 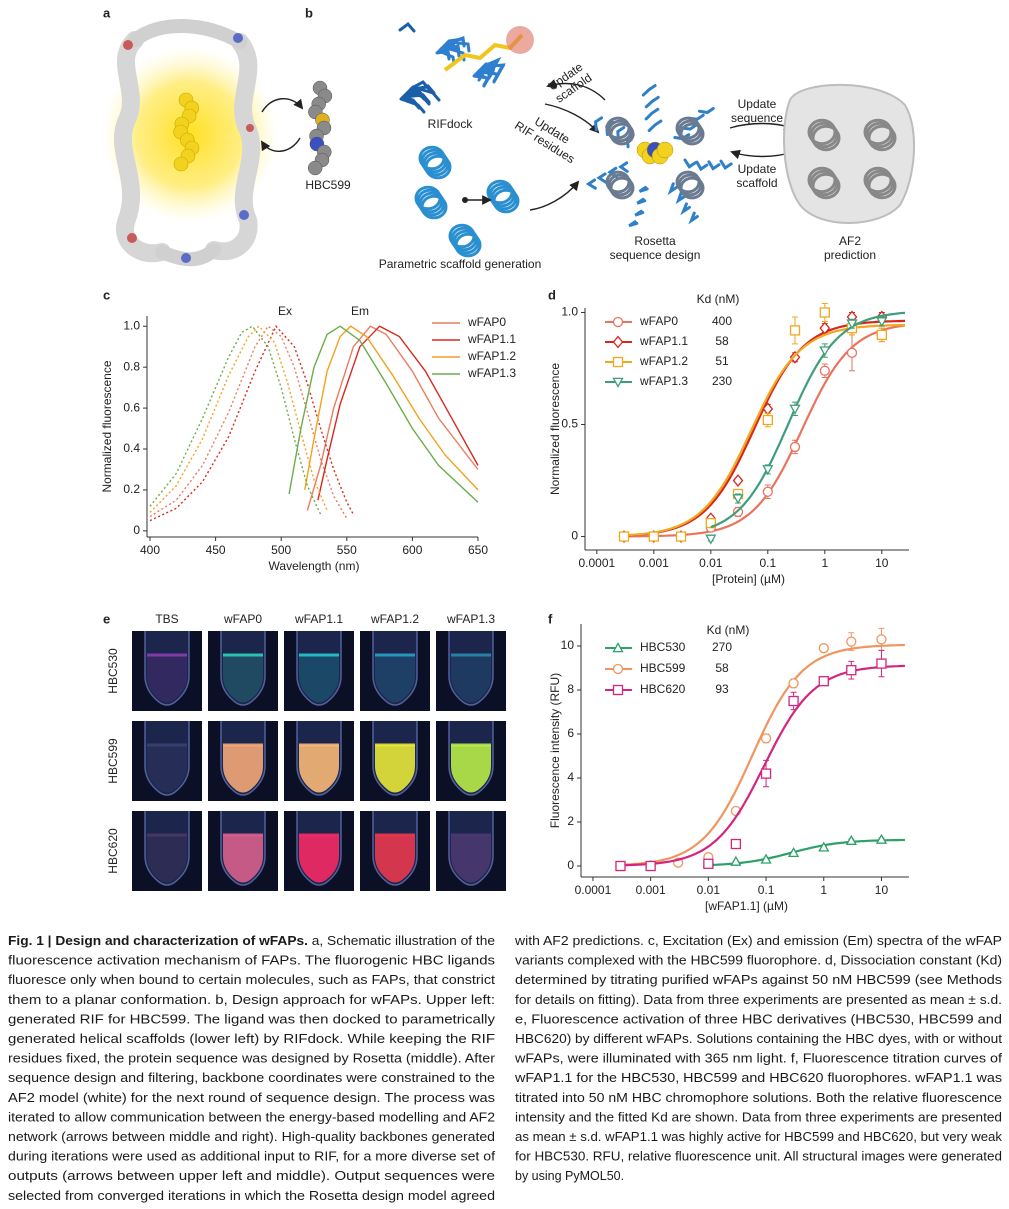 What do you see at coordinates (136, 530) in the screenshot?
I see `y-tick-label: 0` at bounding box center [136, 530].